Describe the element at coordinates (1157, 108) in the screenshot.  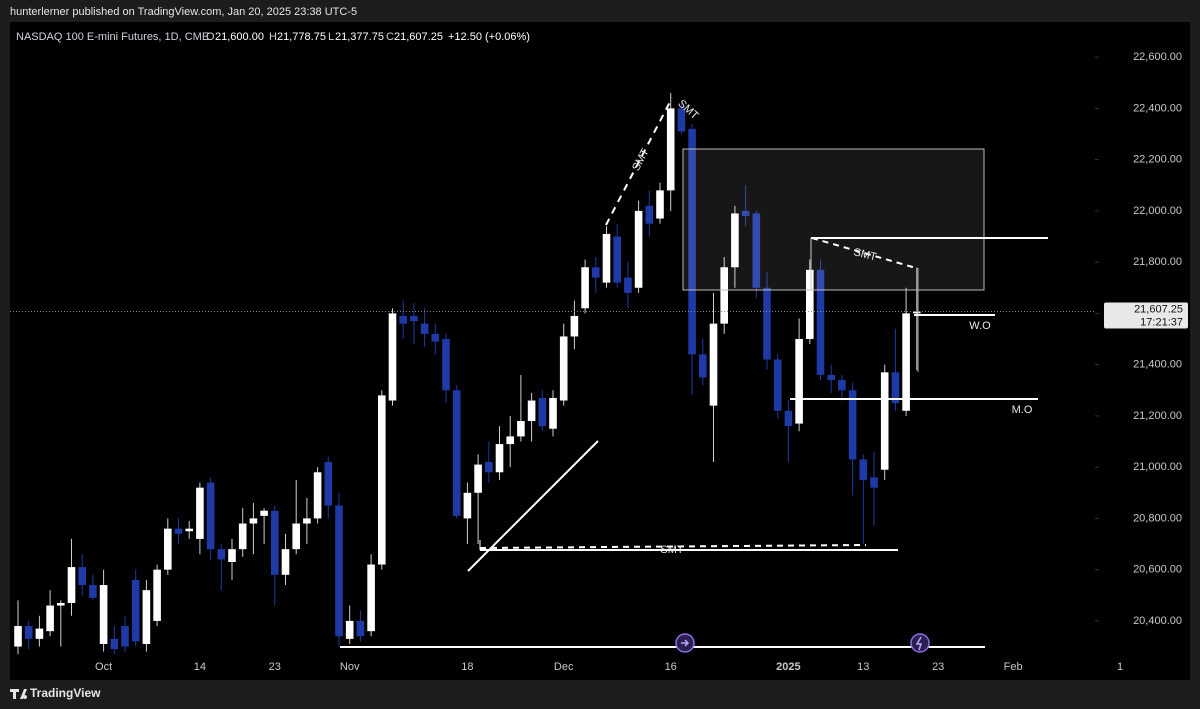
I see `y-tick-label: 22,400.00` at that location.